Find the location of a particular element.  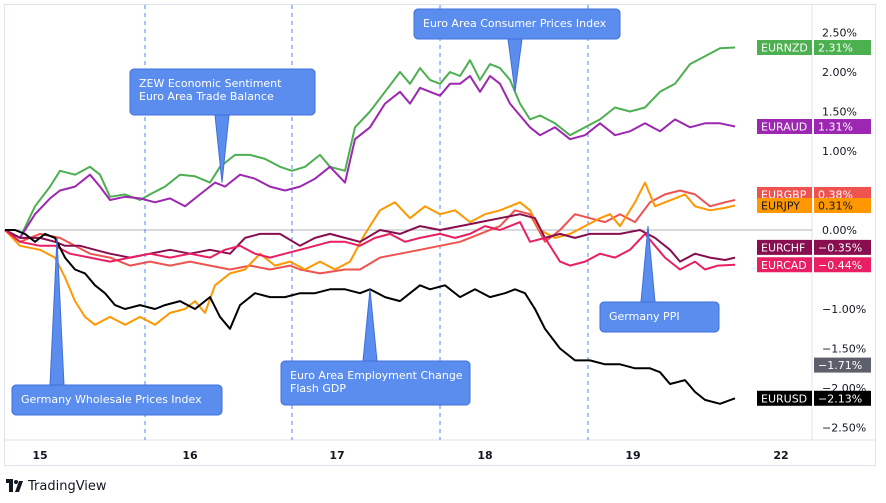

x-tick-label: 22 is located at coordinates (780, 455).